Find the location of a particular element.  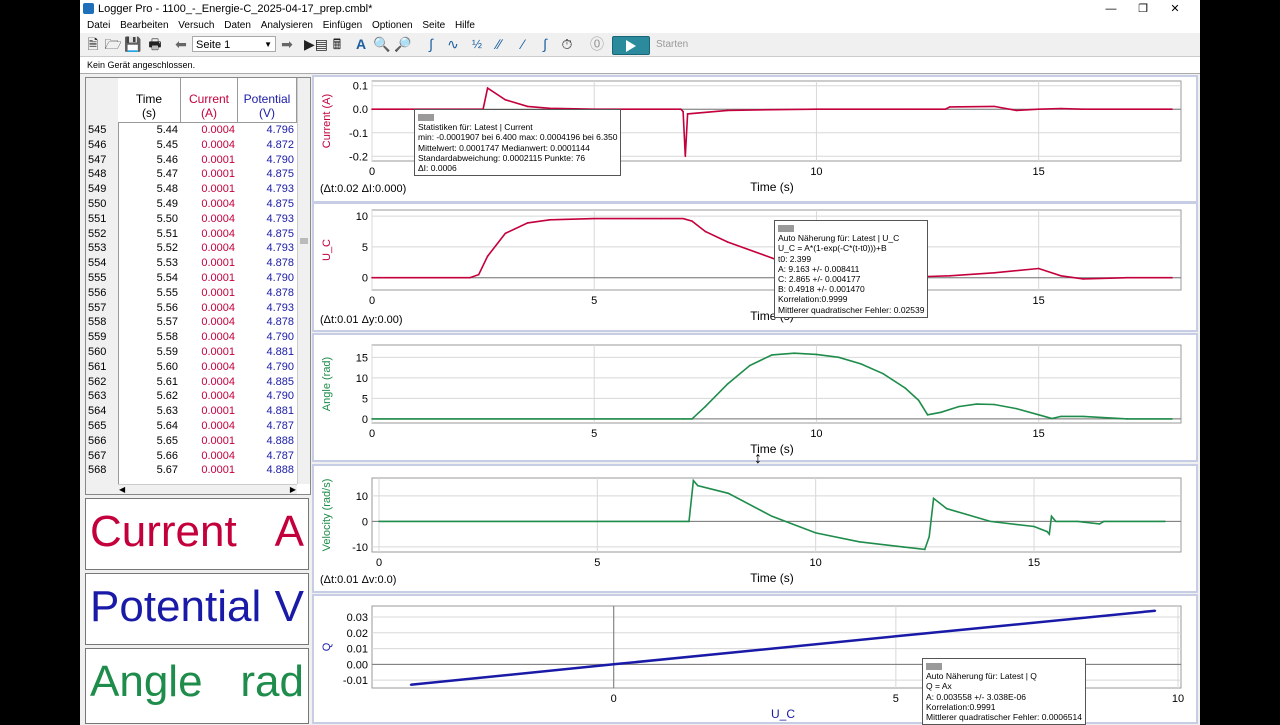

curve-fit-box-handle is located at coordinates (786, 229).